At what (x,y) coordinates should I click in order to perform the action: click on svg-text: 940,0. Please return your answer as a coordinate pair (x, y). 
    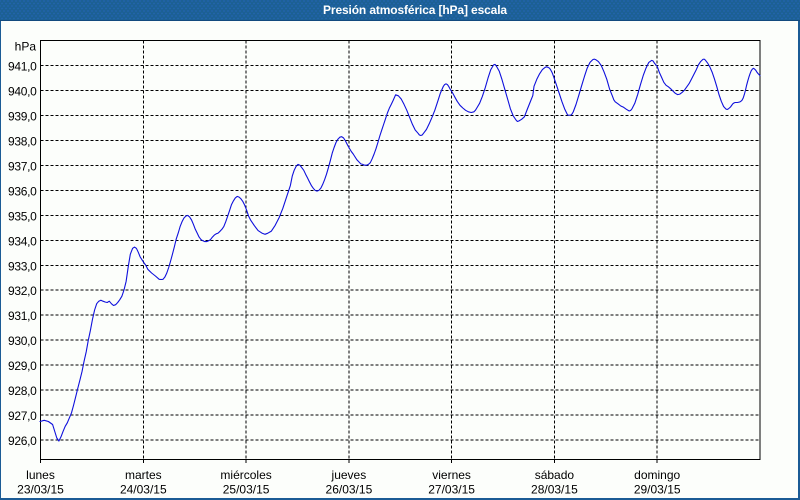
    Looking at the image, I should click on (22, 92).